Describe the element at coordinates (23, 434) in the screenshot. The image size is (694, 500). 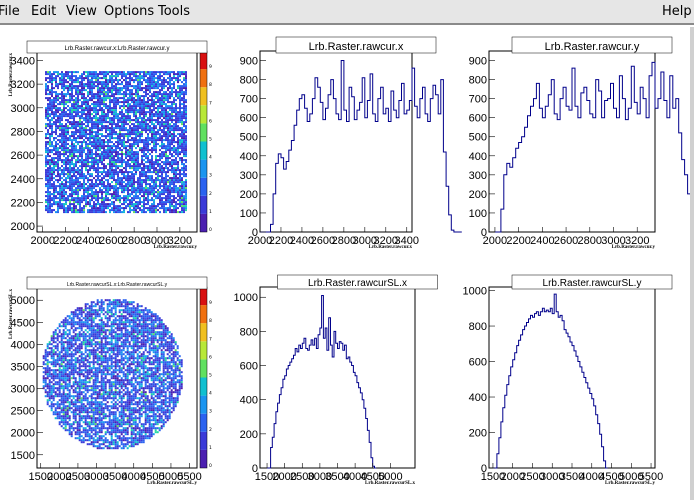
I see `plot4-ytick-label: 2000` at that location.